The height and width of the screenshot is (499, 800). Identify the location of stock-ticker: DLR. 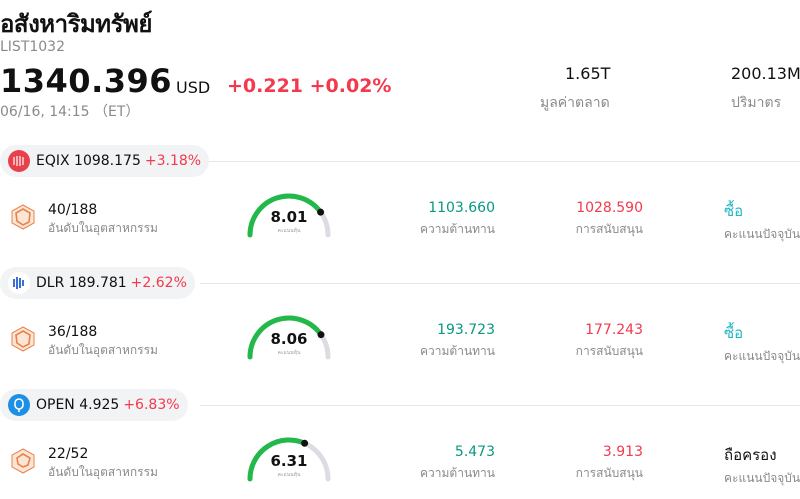
(50, 283).